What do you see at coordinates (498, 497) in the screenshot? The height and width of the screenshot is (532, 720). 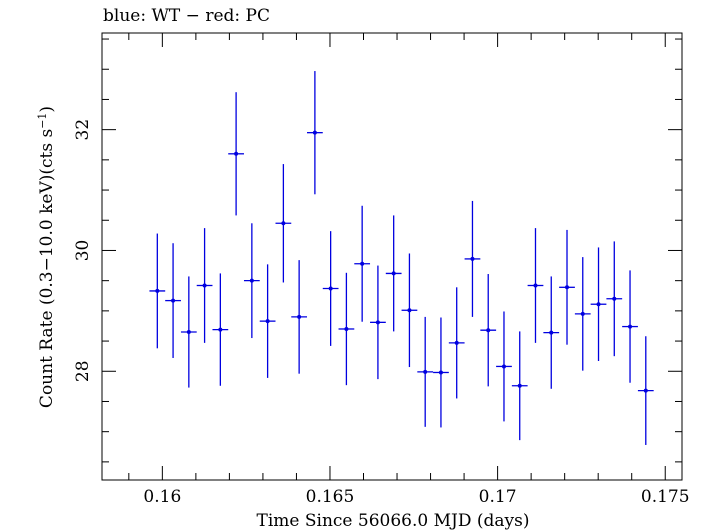 I see `x-tick-label: 0.17` at bounding box center [498, 497].